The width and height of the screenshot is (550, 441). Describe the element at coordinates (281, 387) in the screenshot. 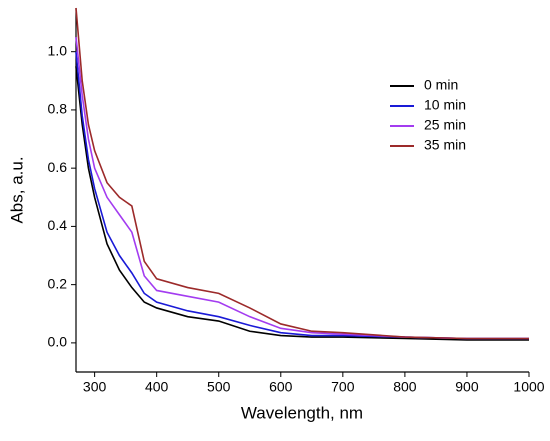

I see `x-tick-label: 600` at that location.